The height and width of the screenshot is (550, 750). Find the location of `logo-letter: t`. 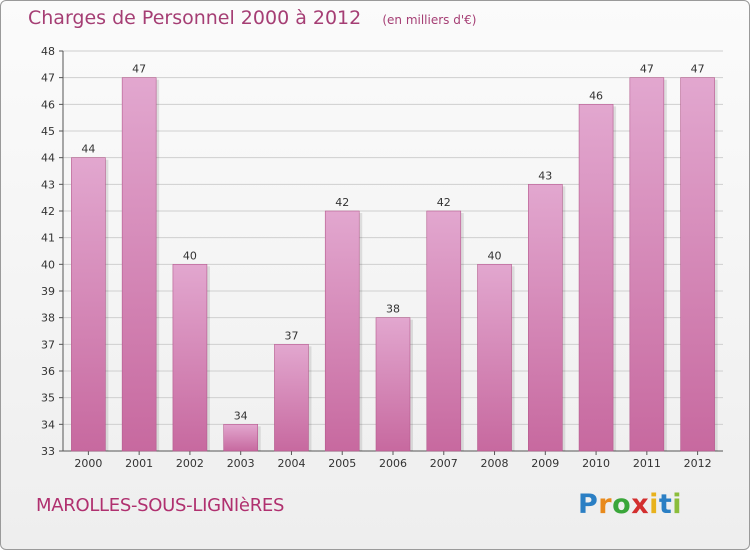

logo-letter: t is located at coordinates (665, 504).